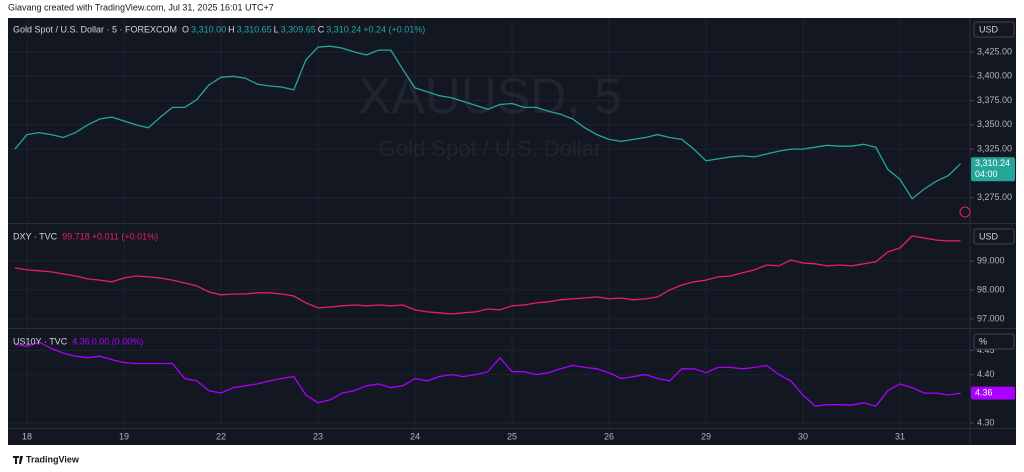 The width and height of the screenshot is (1024, 472). I want to click on legend-item: 3,310.00, so click(208, 29).